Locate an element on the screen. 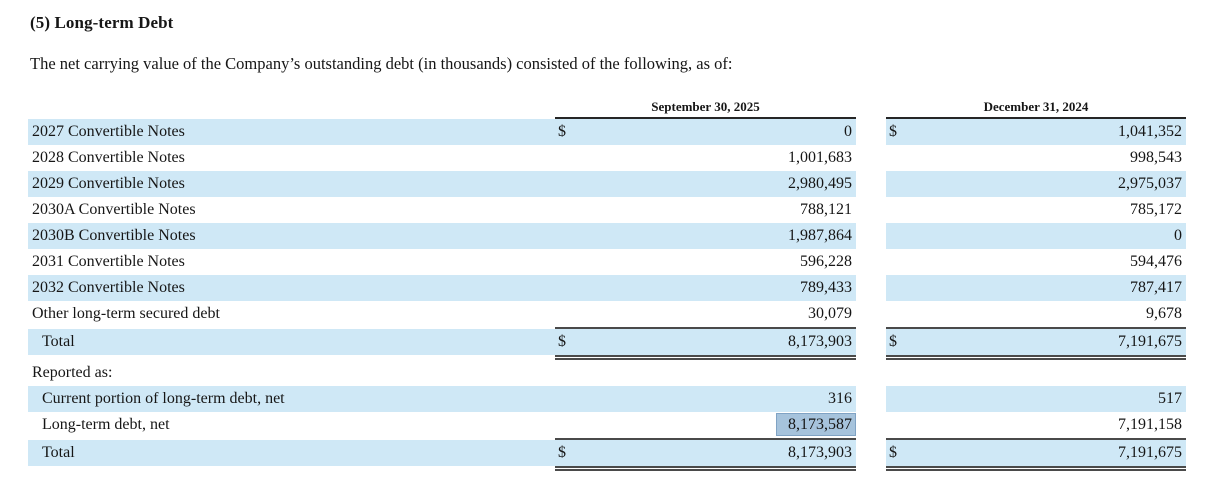  value-september-2025: 596,228 is located at coordinates (826, 261).